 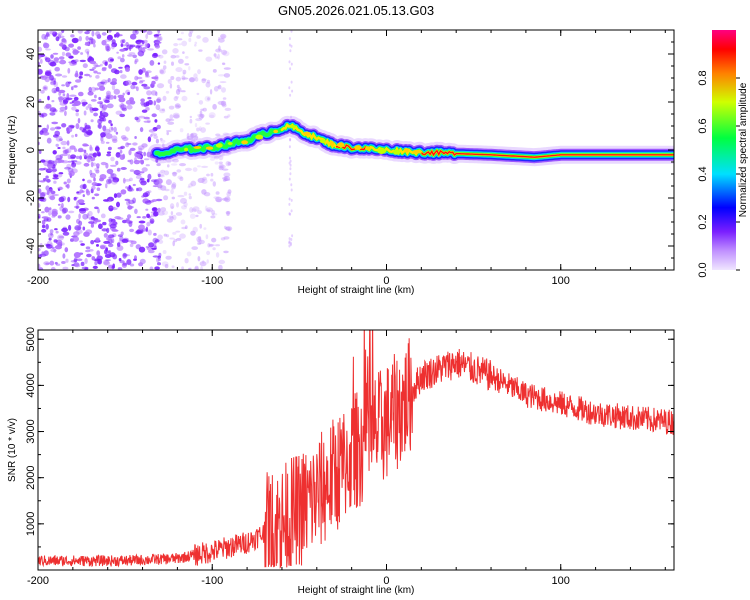 I want to click on colorbar-tick-label: 0.2, so click(x=703, y=221).